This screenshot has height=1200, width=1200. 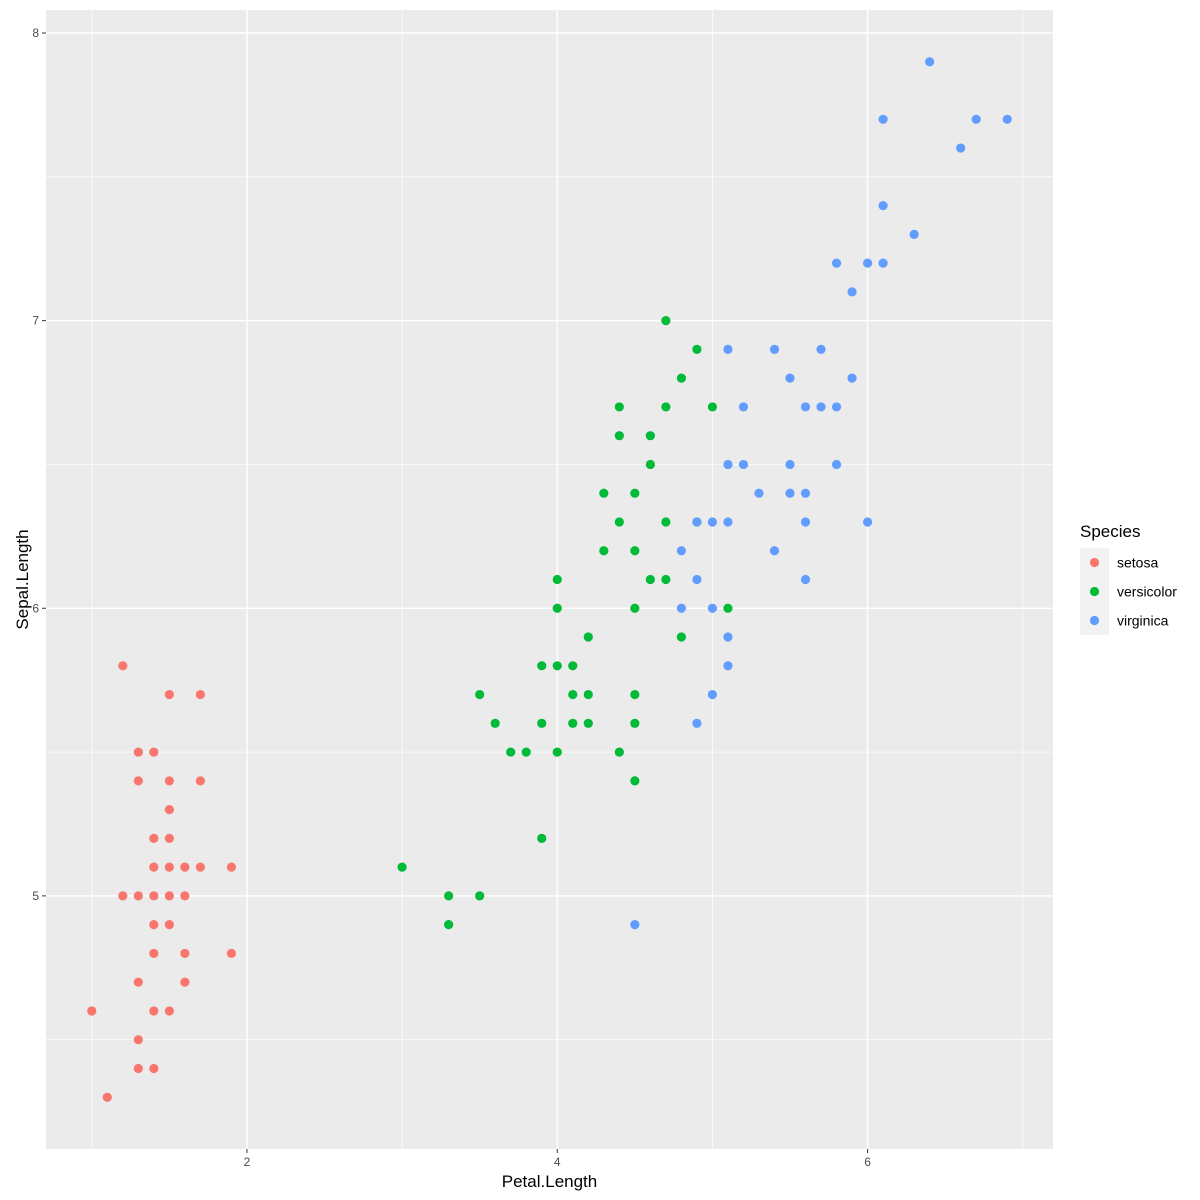 I want to click on y-tick-label: 6, so click(x=35, y=608).